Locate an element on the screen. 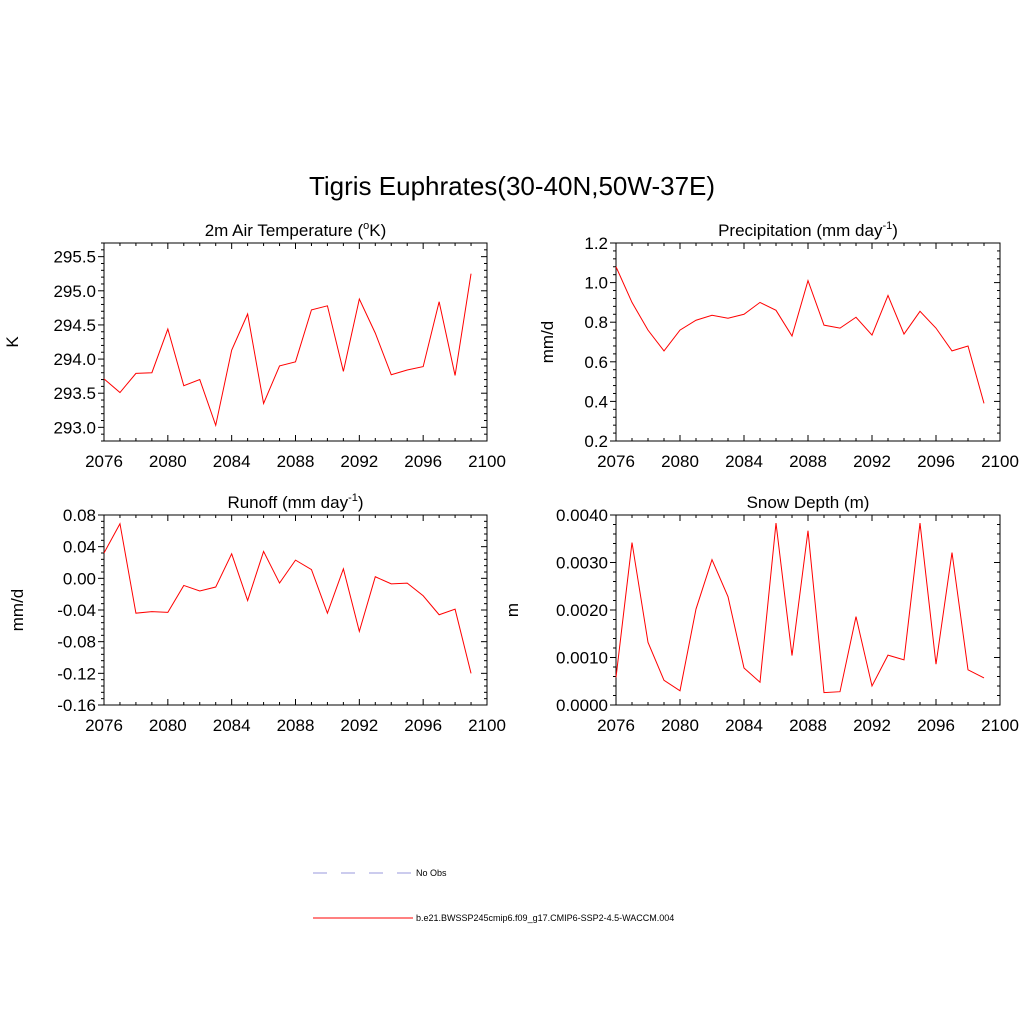  y-tick-label: 0.0020 is located at coordinates (582, 610).